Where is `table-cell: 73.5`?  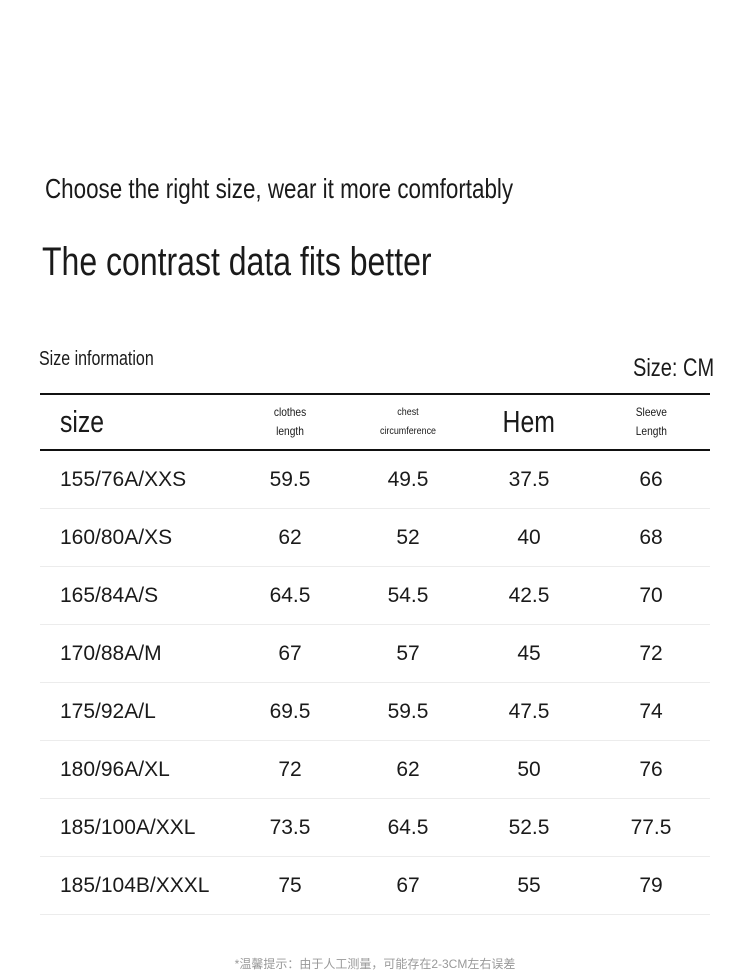 table-cell: 73.5 is located at coordinates (290, 827).